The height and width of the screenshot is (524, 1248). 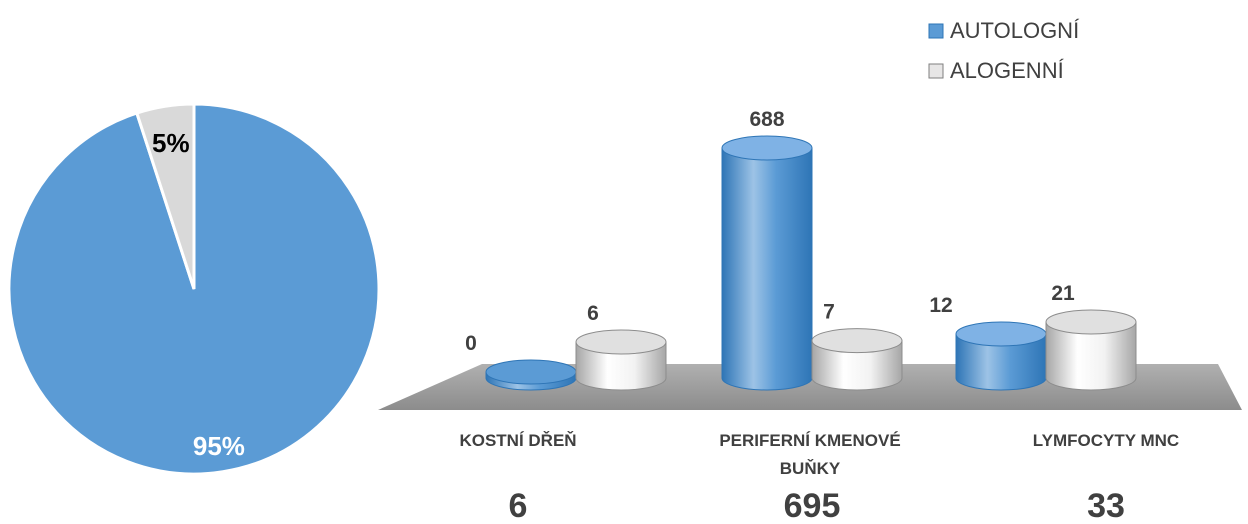 I want to click on legend-item-autologni: AUTOLOGNÍ, so click(x=1004, y=30).